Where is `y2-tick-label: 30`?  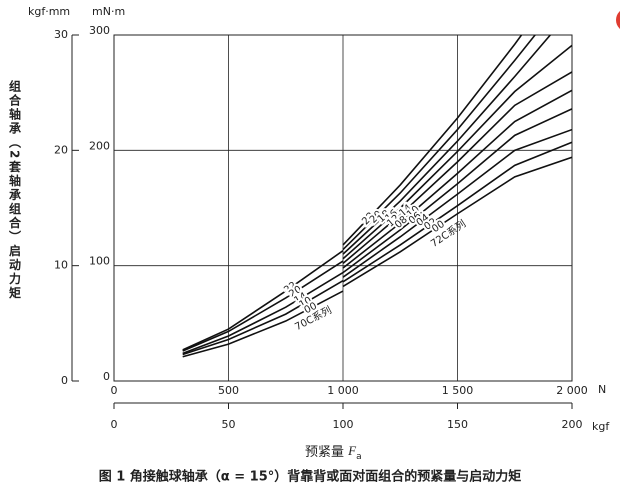
y2-tick-label: 30 is located at coordinates (61, 34).